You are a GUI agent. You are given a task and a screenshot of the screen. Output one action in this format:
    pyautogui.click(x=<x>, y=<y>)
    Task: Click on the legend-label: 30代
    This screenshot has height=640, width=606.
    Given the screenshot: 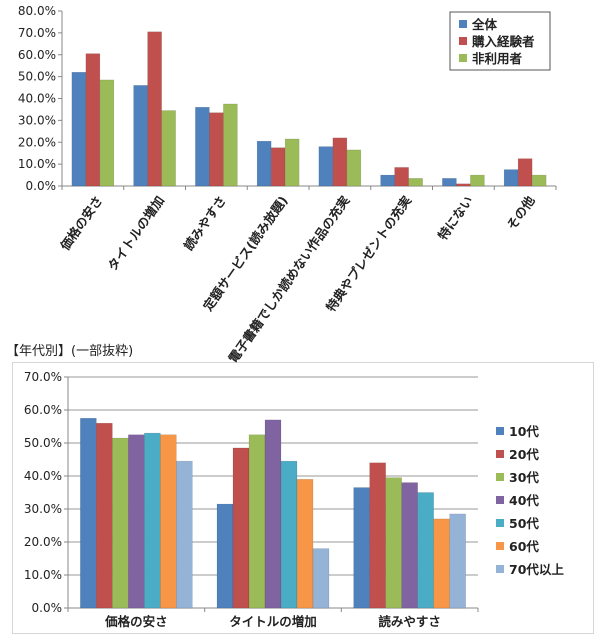 What is the action you would take?
    pyautogui.click(x=524, y=477)
    